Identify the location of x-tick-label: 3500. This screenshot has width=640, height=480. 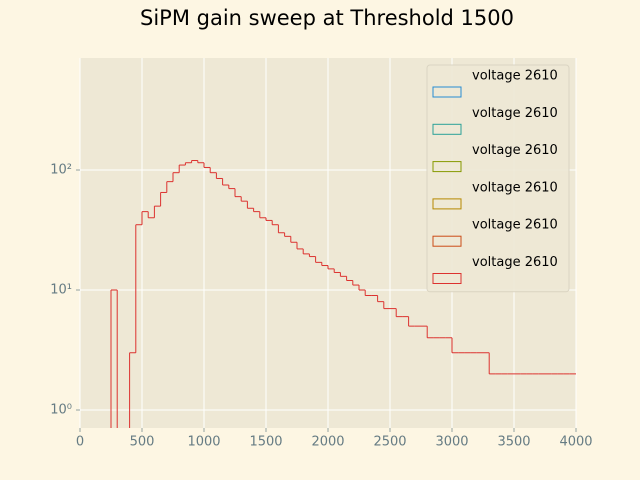
(513, 442).